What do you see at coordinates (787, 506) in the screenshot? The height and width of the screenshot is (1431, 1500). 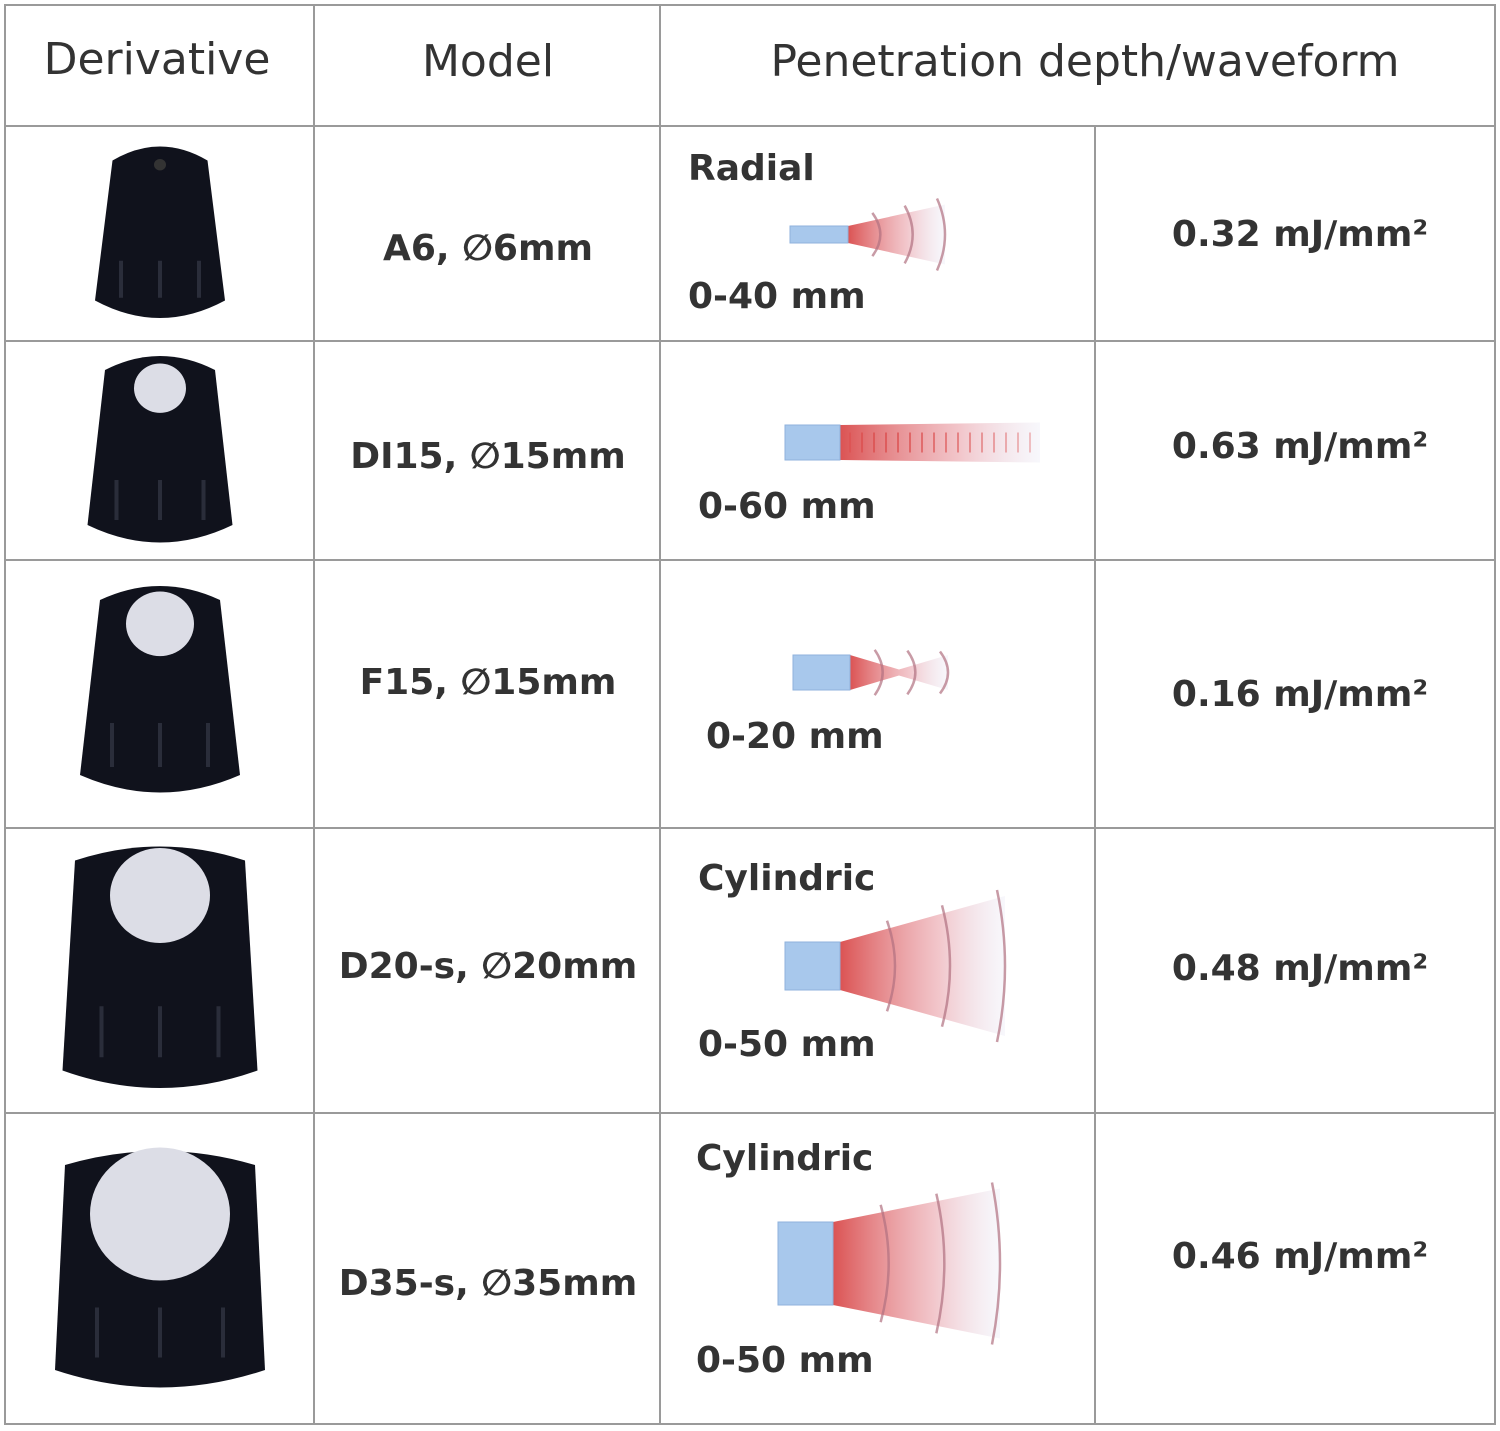 I see `depth-cell: 0-60 mm` at bounding box center [787, 506].